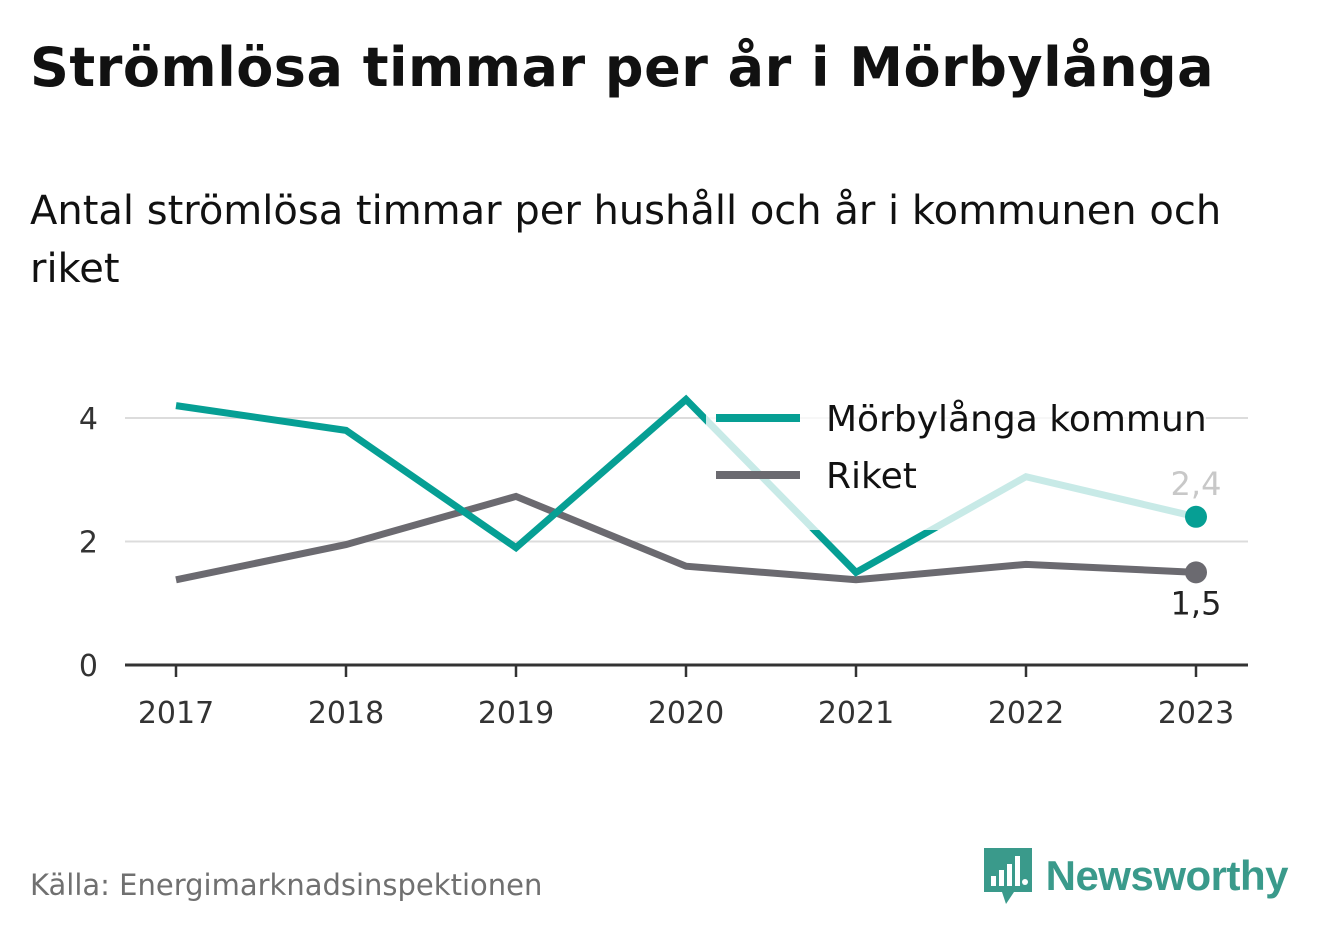  I want to click on series-line-riket, so click(686, 538).